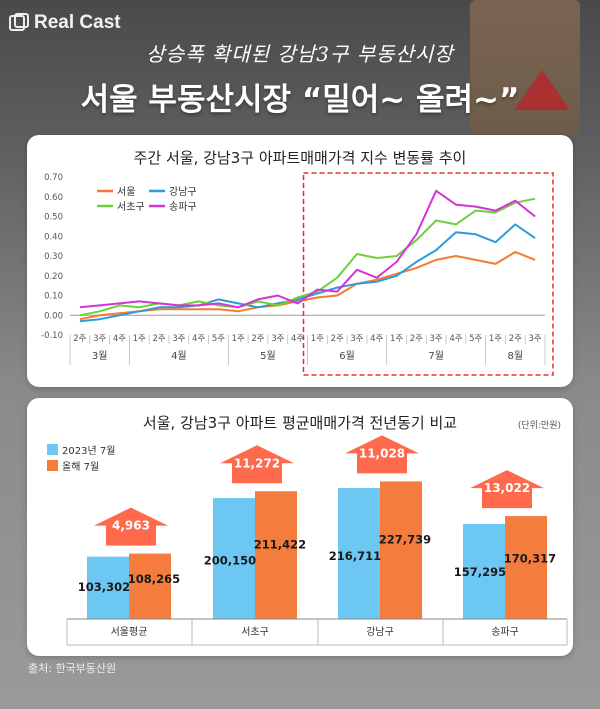 The height and width of the screenshot is (709, 600). What do you see at coordinates (300, 423) in the screenshot?
I see `bar-chart-title: 서울, 강남3구 아파트 평균매매가격 전년동기 비교` at bounding box center [300, 423].